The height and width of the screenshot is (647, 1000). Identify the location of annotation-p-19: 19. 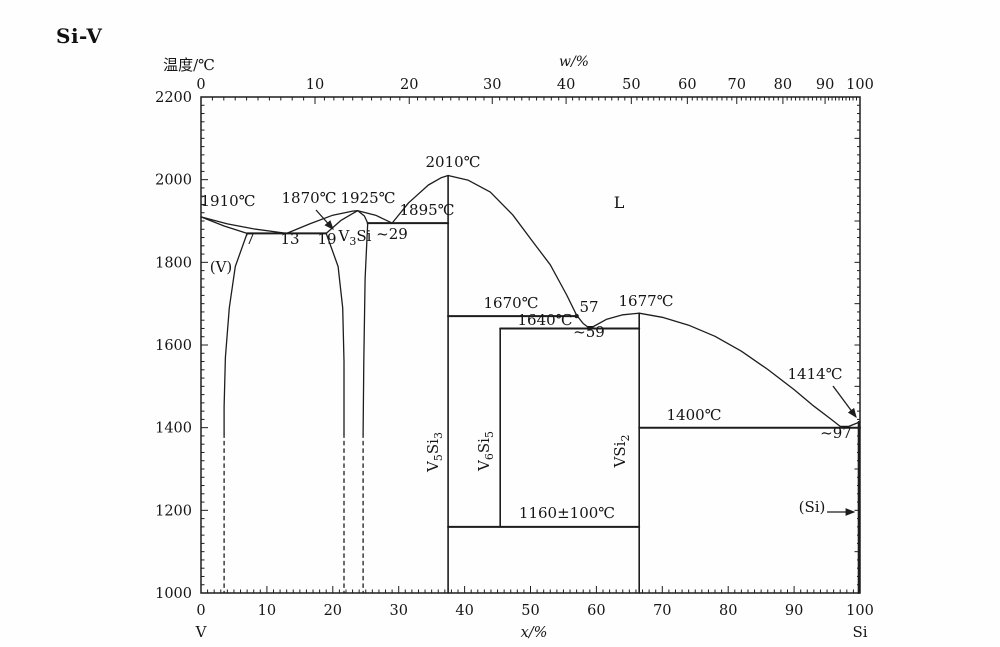
(326, 239).